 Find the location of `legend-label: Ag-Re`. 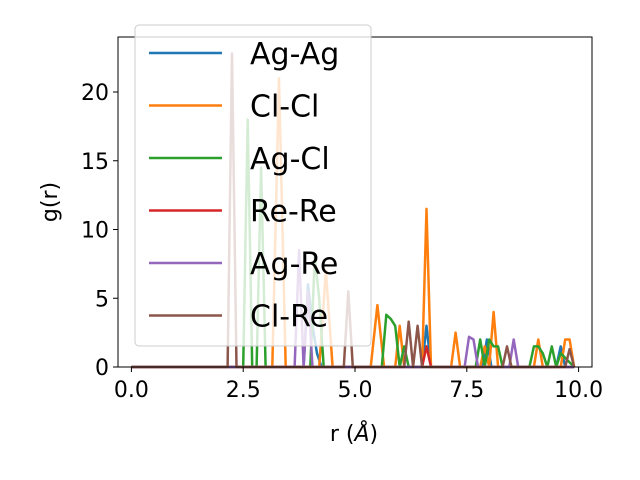

legend-label: Ag-Re is located at coordinates (294, 264).